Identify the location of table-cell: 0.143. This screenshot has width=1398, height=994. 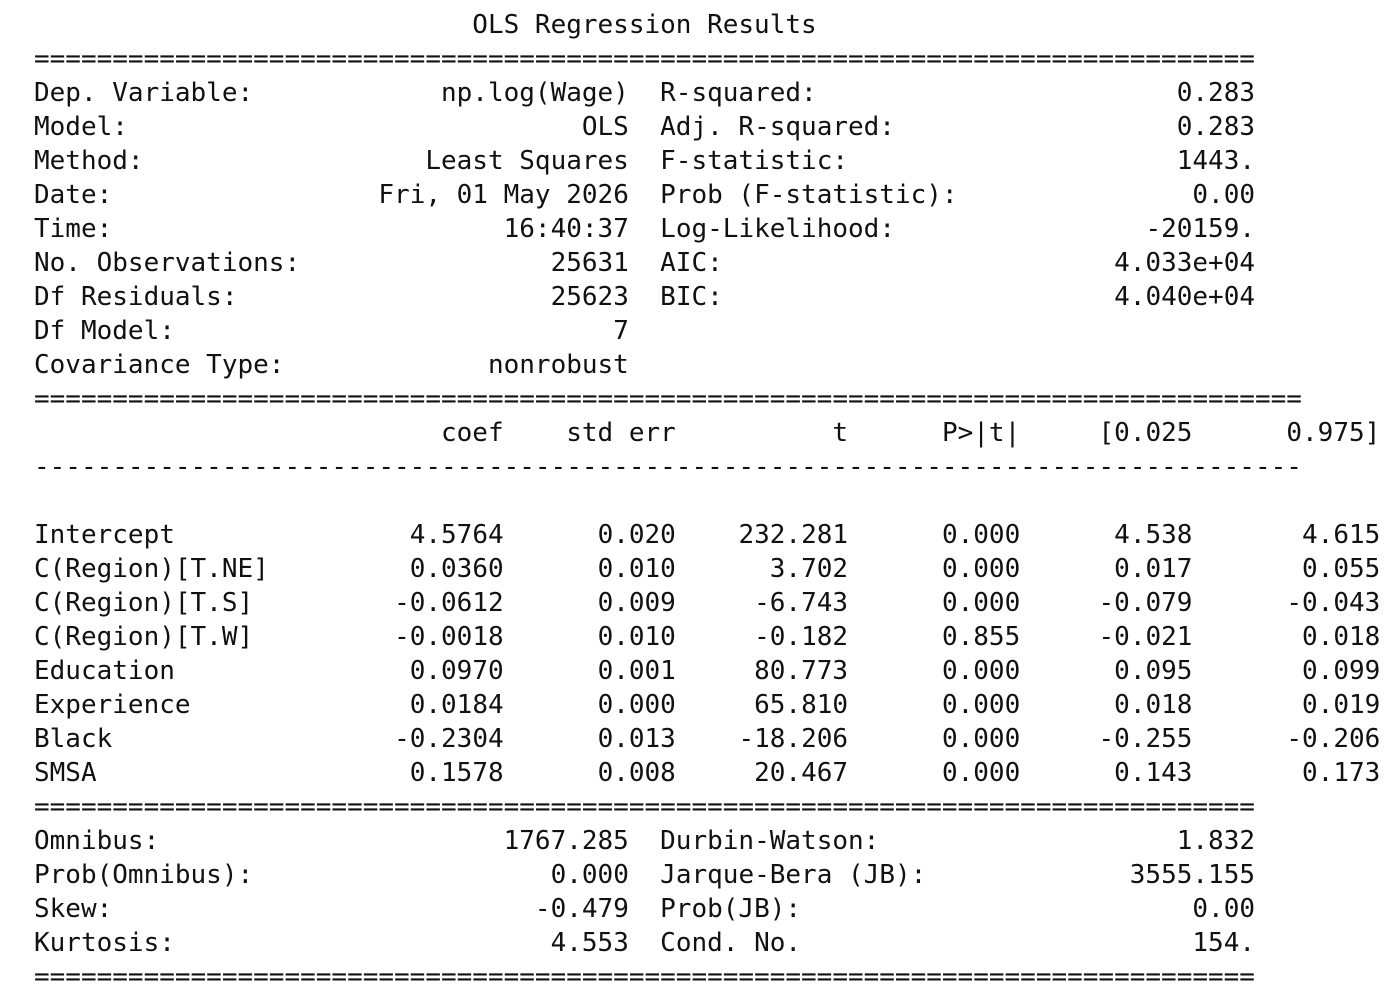
(1153, 773).